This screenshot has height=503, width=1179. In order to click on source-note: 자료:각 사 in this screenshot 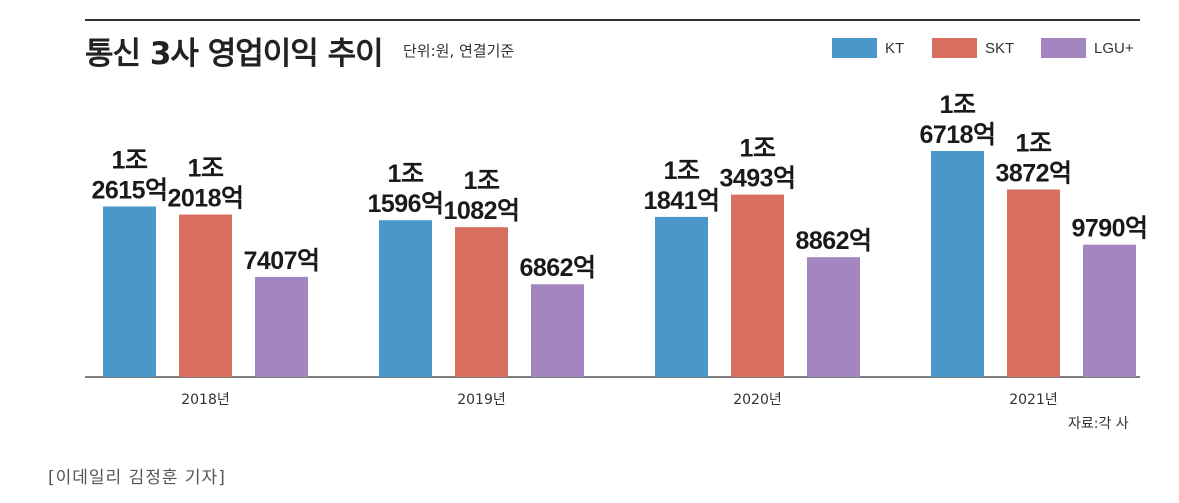, I will do `click(1098, 424)`.